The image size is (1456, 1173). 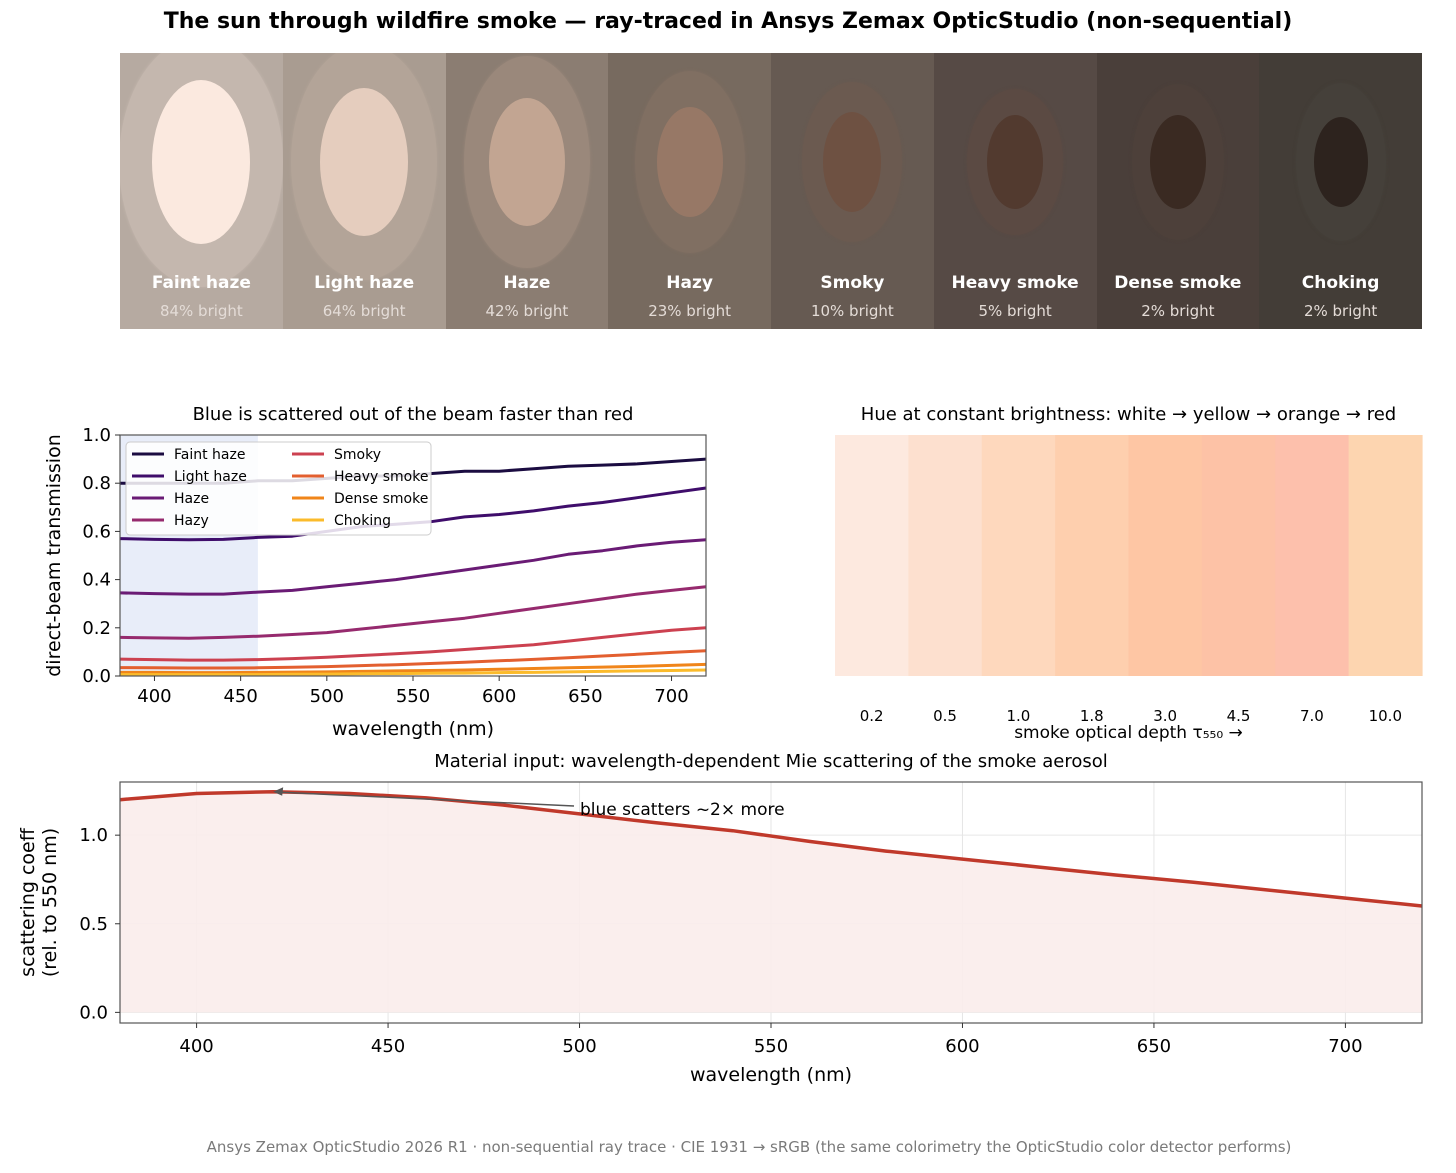 I want to click on y-axis-label-line1: scattering coeff, so click(x=28, y=902).